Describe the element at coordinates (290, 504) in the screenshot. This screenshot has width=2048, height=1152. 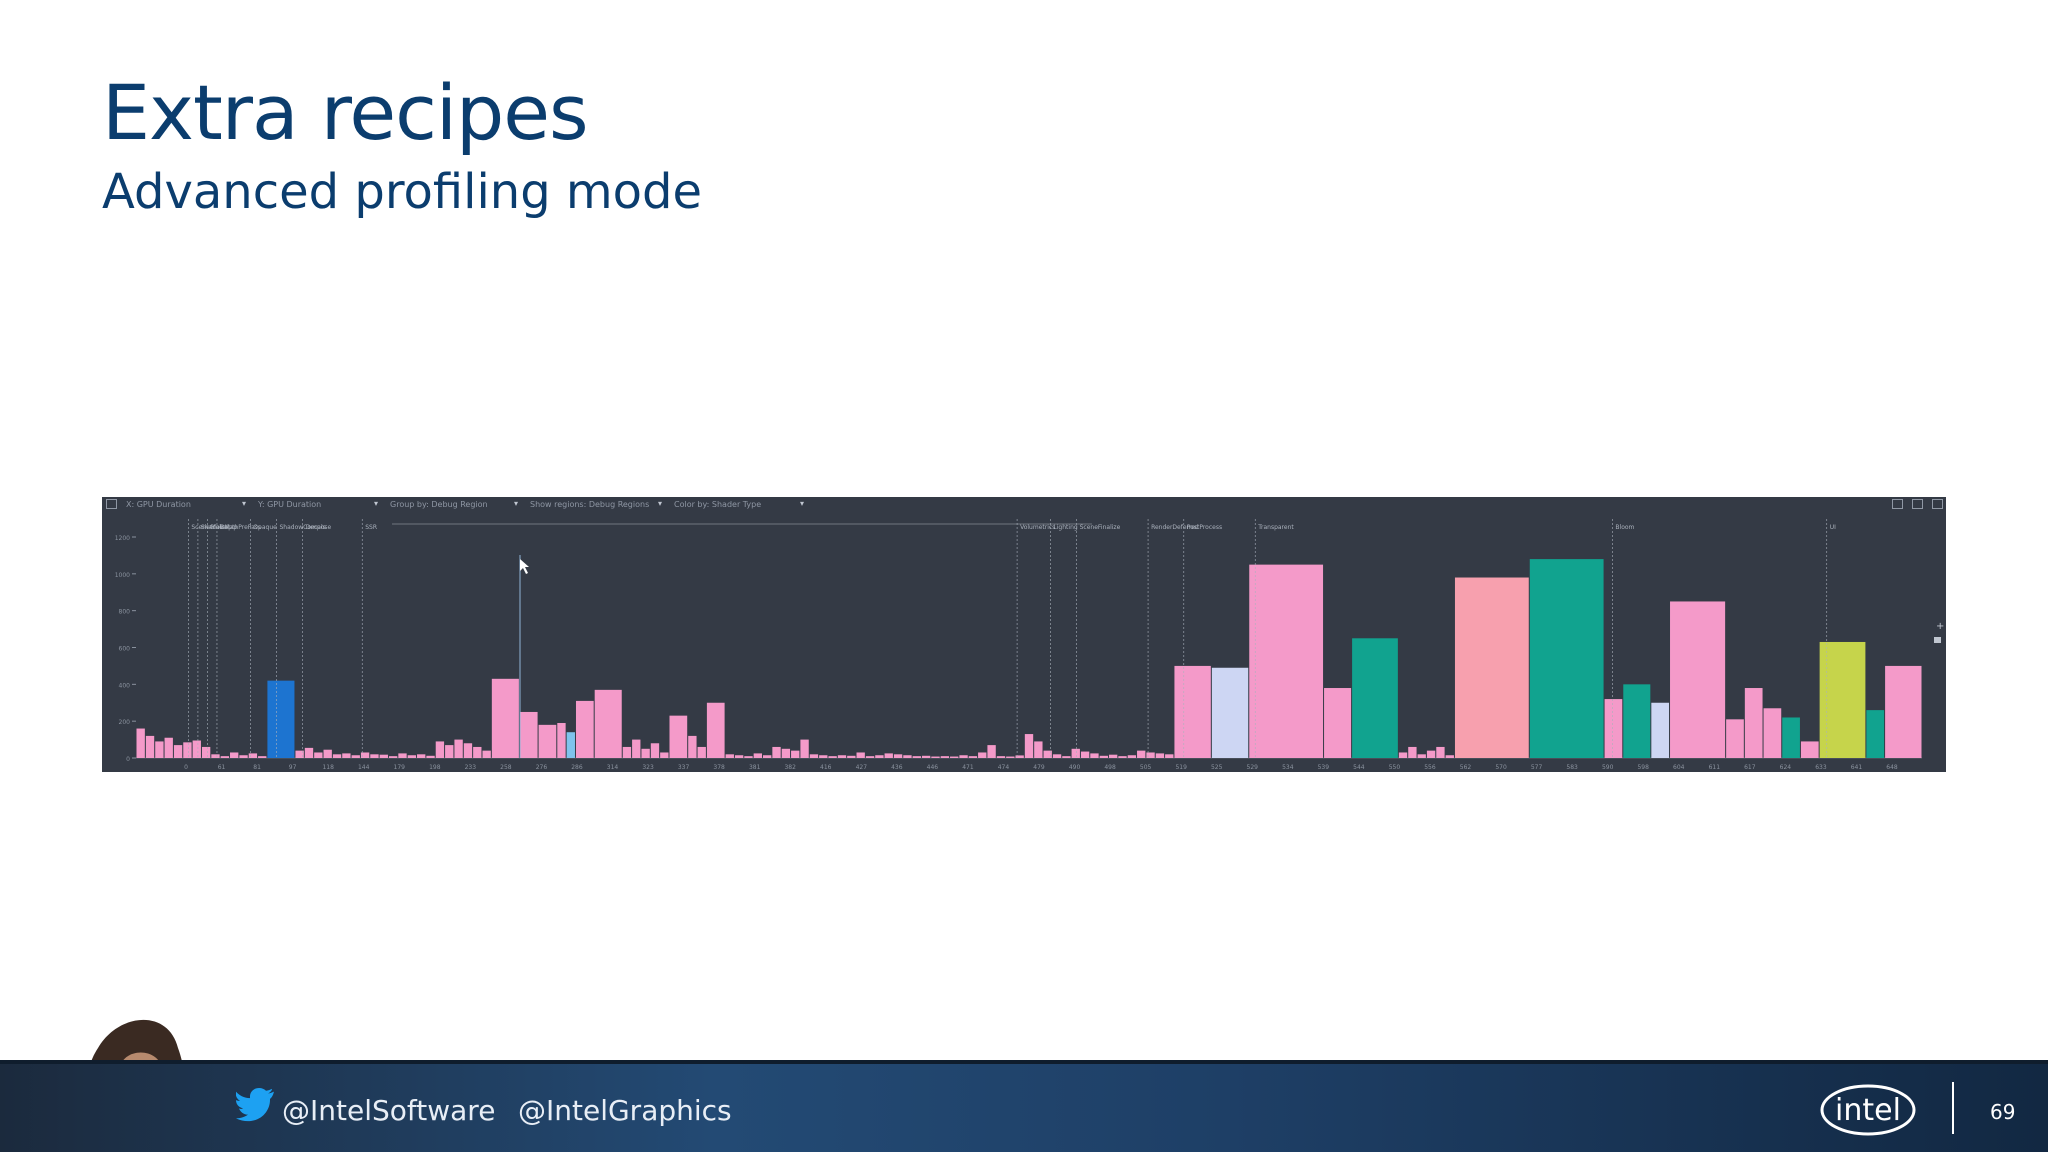
I see `y-axis-dropdown: Y: GPU Duration` at that location.